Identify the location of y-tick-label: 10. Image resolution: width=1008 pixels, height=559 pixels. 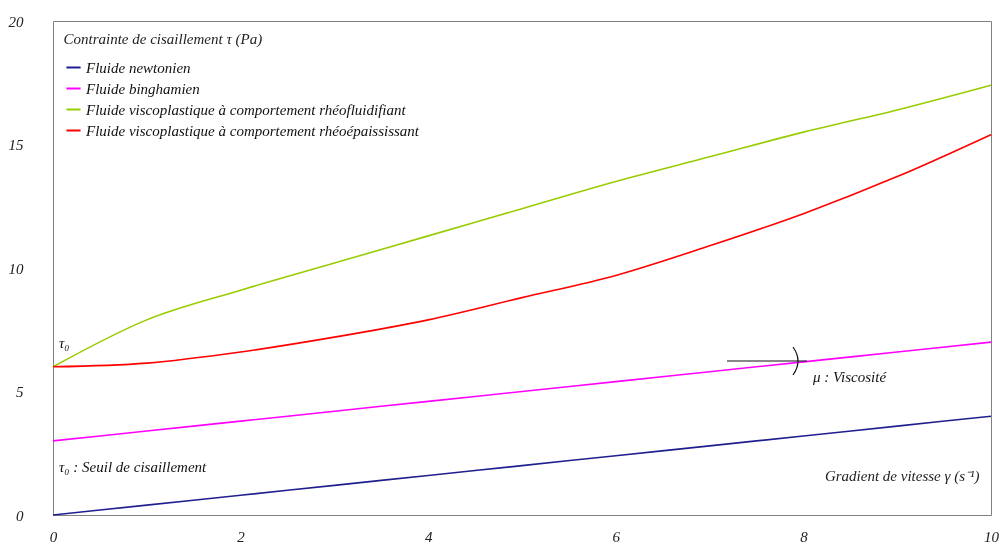
(16, 268).